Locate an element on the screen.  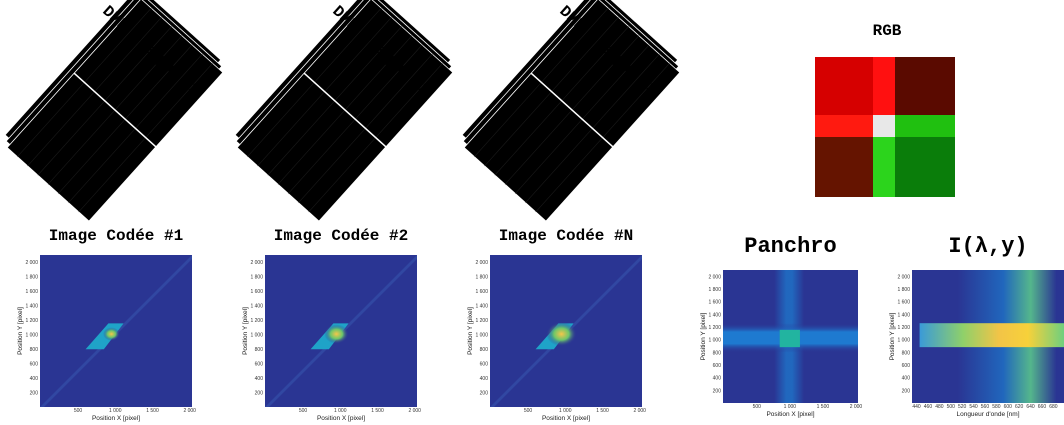
x-tick-label: 660 is located at coordinates (1042, 407).